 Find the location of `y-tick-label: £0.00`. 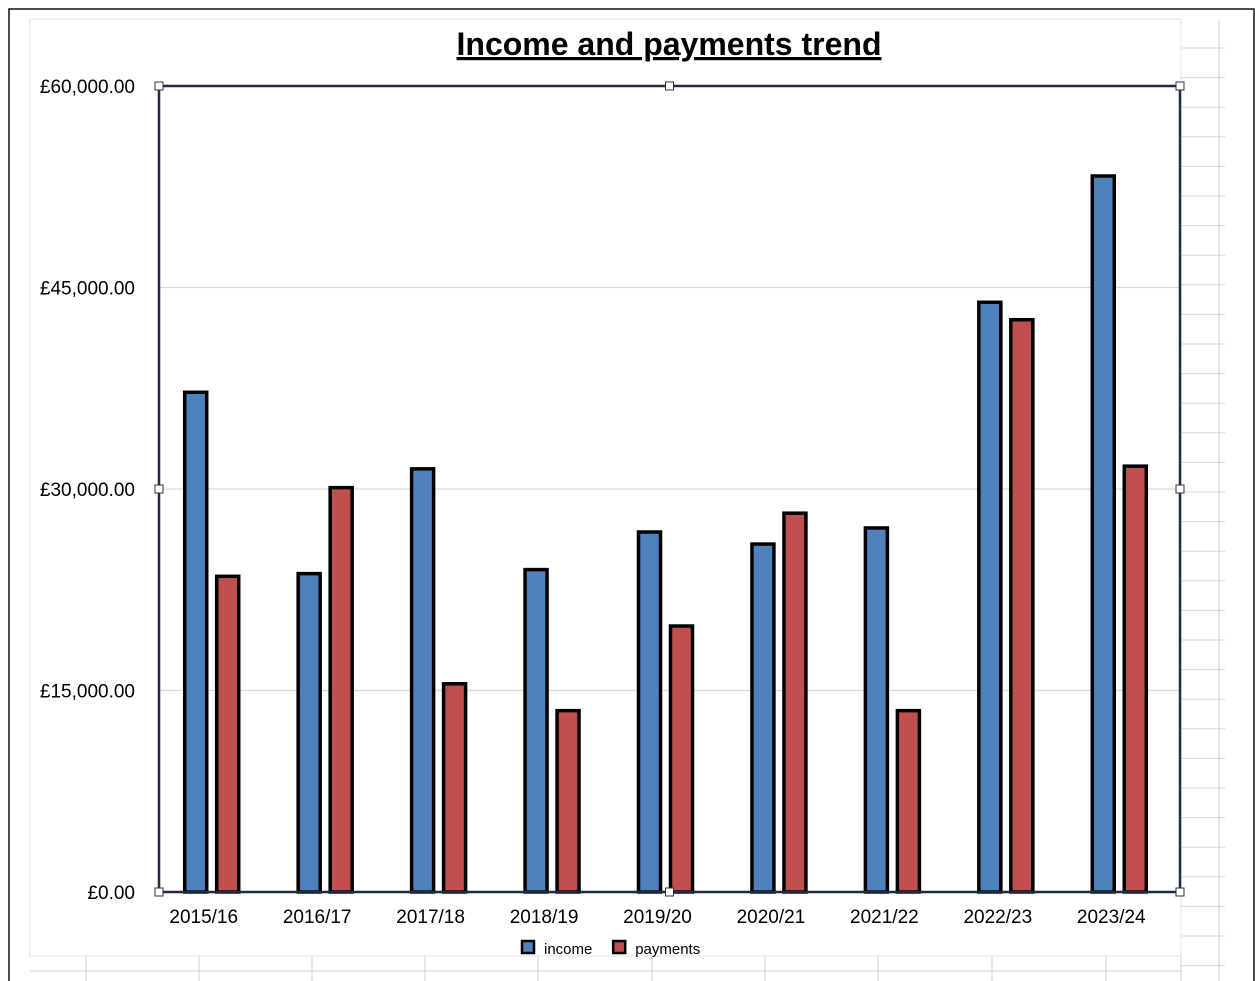

y-tick-label: £0.00 is located at coordinates (111, 893).